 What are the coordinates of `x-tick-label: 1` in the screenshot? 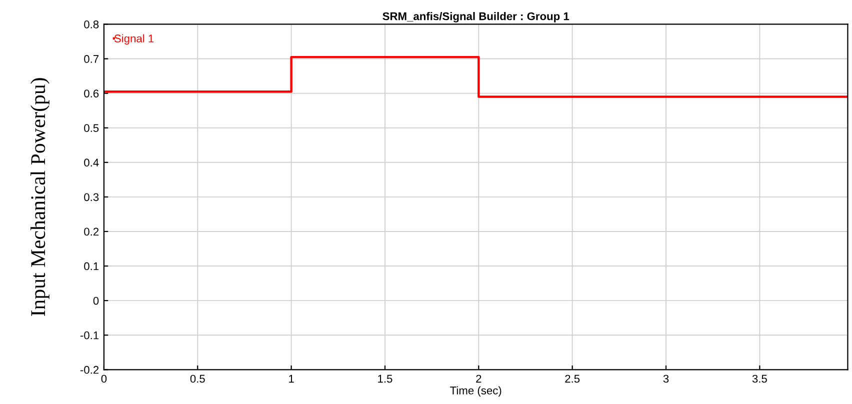 It's located at (291, 378).